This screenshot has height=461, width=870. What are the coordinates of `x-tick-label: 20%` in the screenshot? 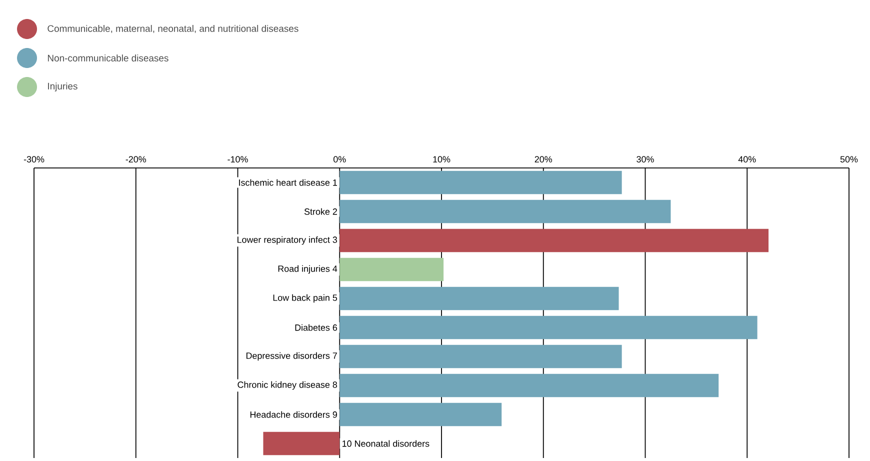 It's located at (543, 159).